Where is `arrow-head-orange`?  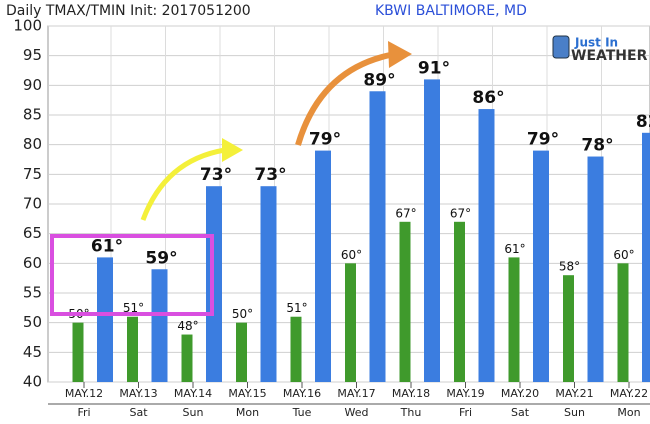 arrow-head-orange is located at coordinates (400, 54).